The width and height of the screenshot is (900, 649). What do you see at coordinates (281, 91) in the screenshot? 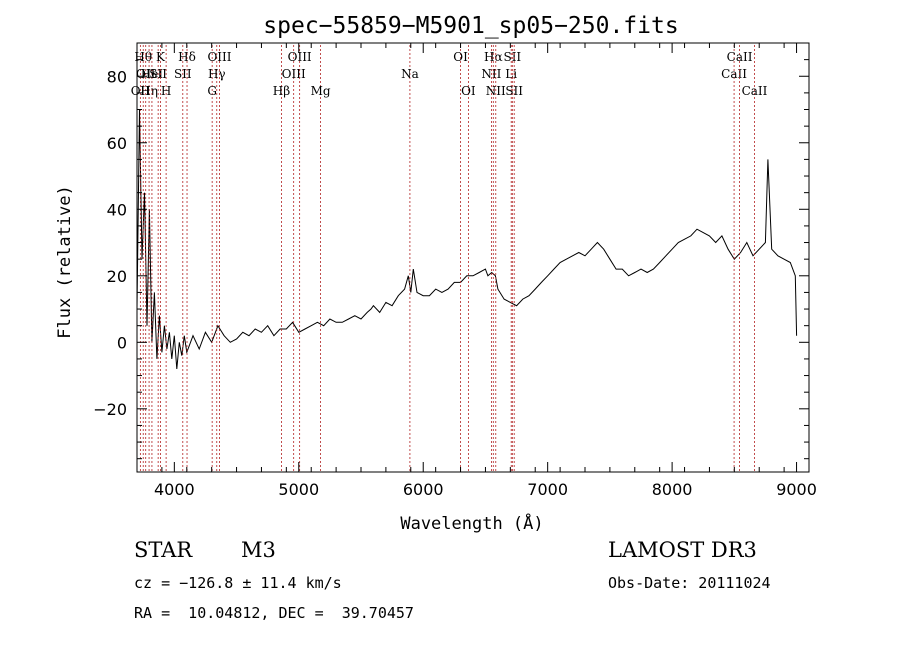
I see `line-marker-label-13: Hβ` at bounding box center [281, 91].